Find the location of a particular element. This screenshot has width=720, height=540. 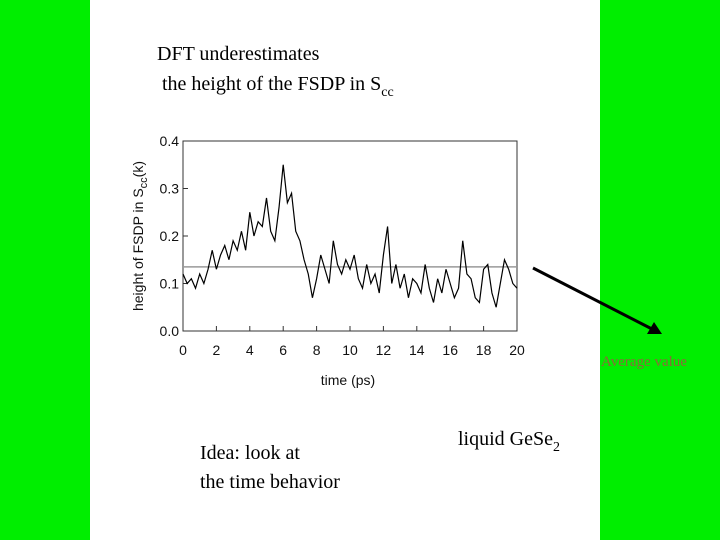

y-tick-label: 0.3 is located at coordinates (170, 189).